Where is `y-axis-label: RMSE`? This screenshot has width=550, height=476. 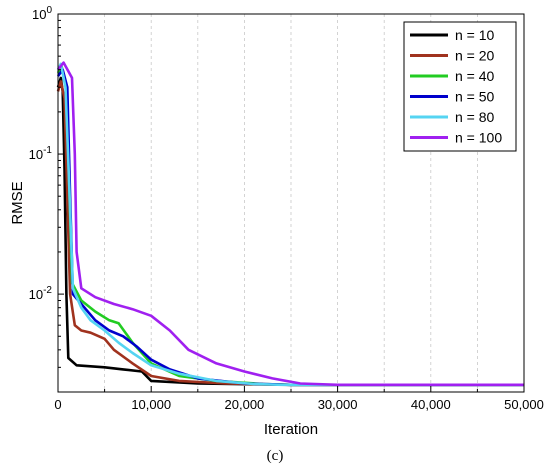
y-axis-label: RMSE is located at coordinates (17, 202).